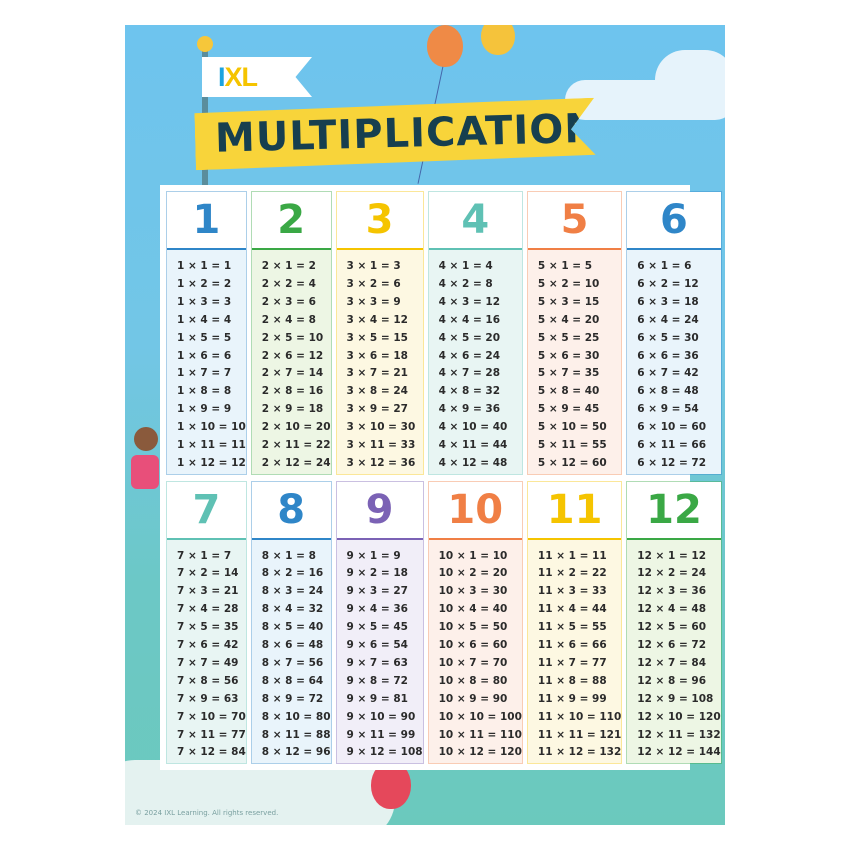 This screenshot has width=850, height=850. What do you see at coordinates (204, 391) in the screenshot?
I see `equation-row: 1 × 8 = 8` at bounding box center [204, 391].